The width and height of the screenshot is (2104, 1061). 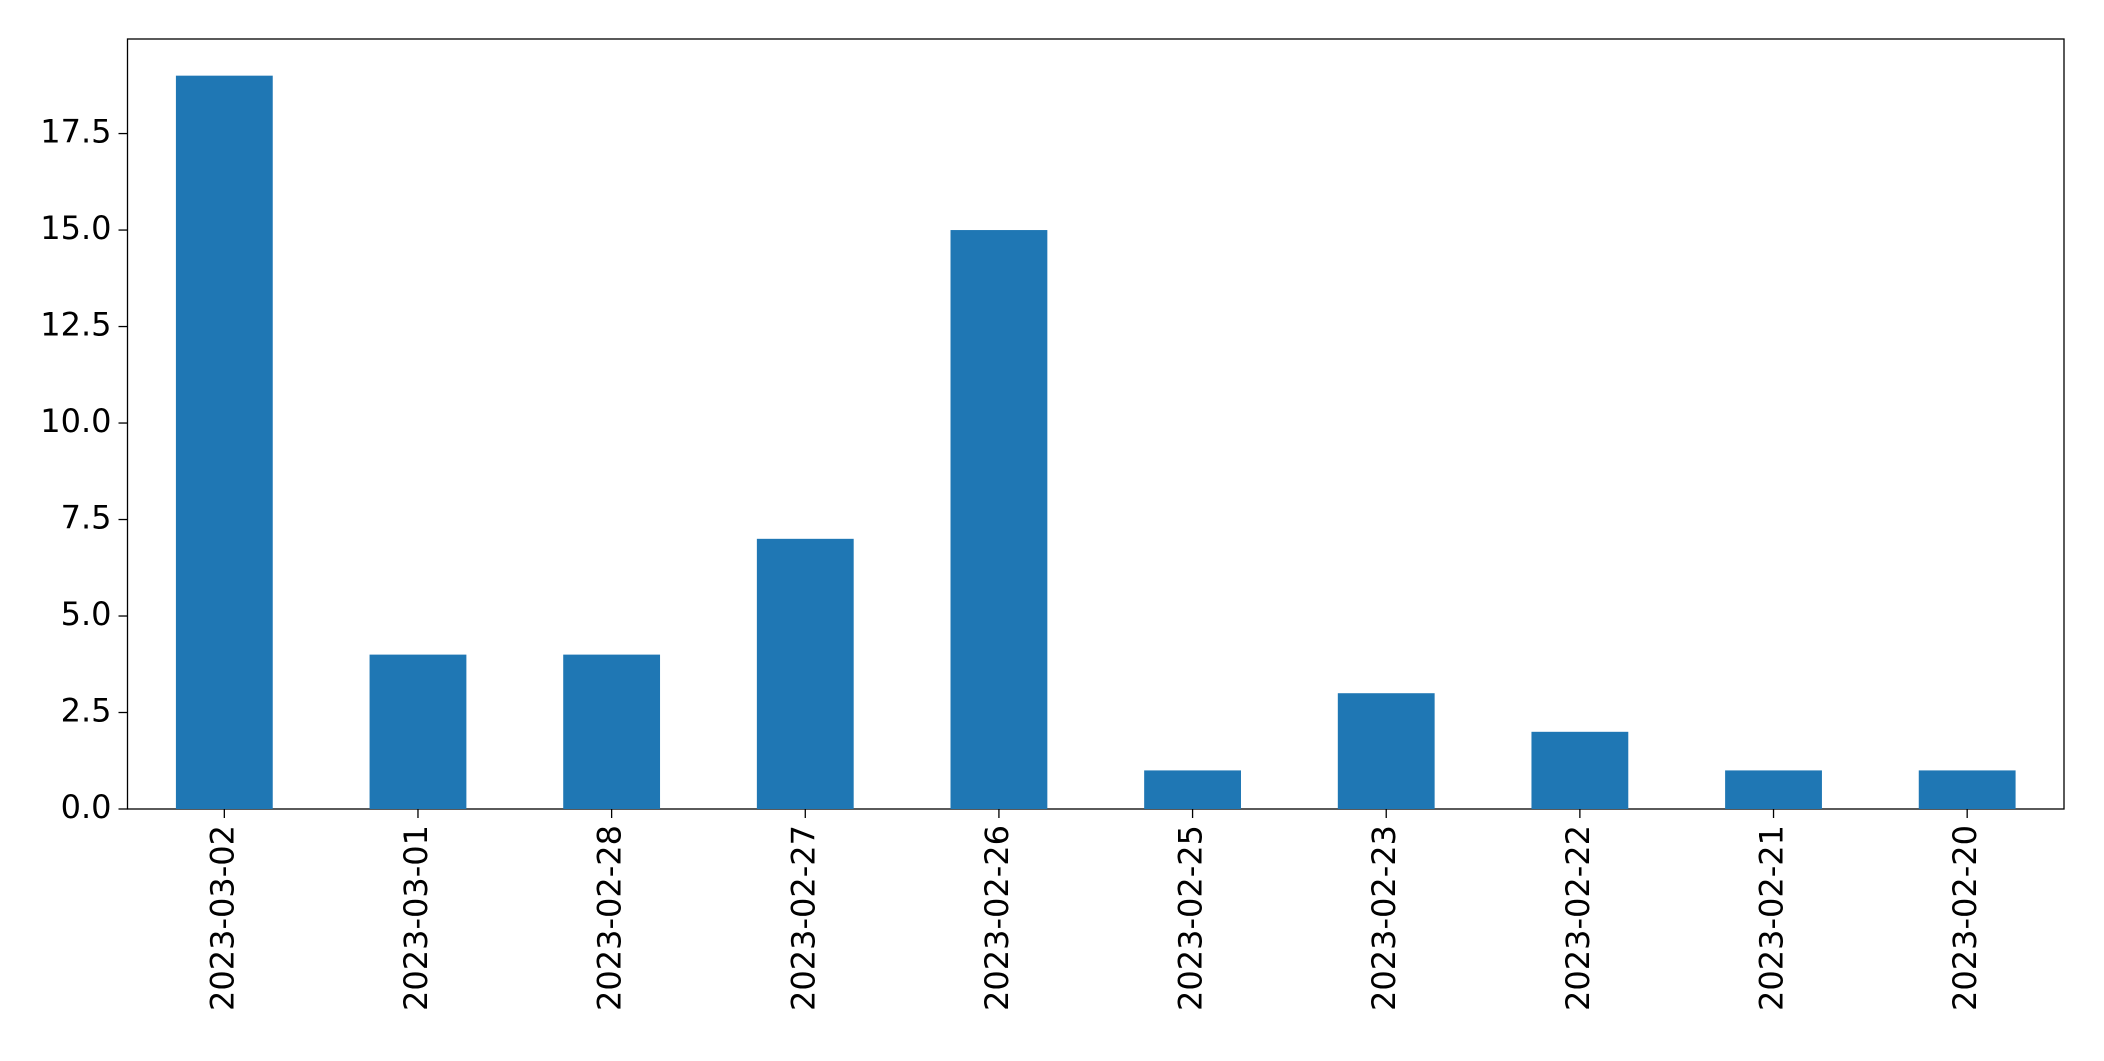 What do you see at coordinates (75, 325) in the screenshot?
I see `y-tick-label: 12.5` at bounding box center [75, 325].